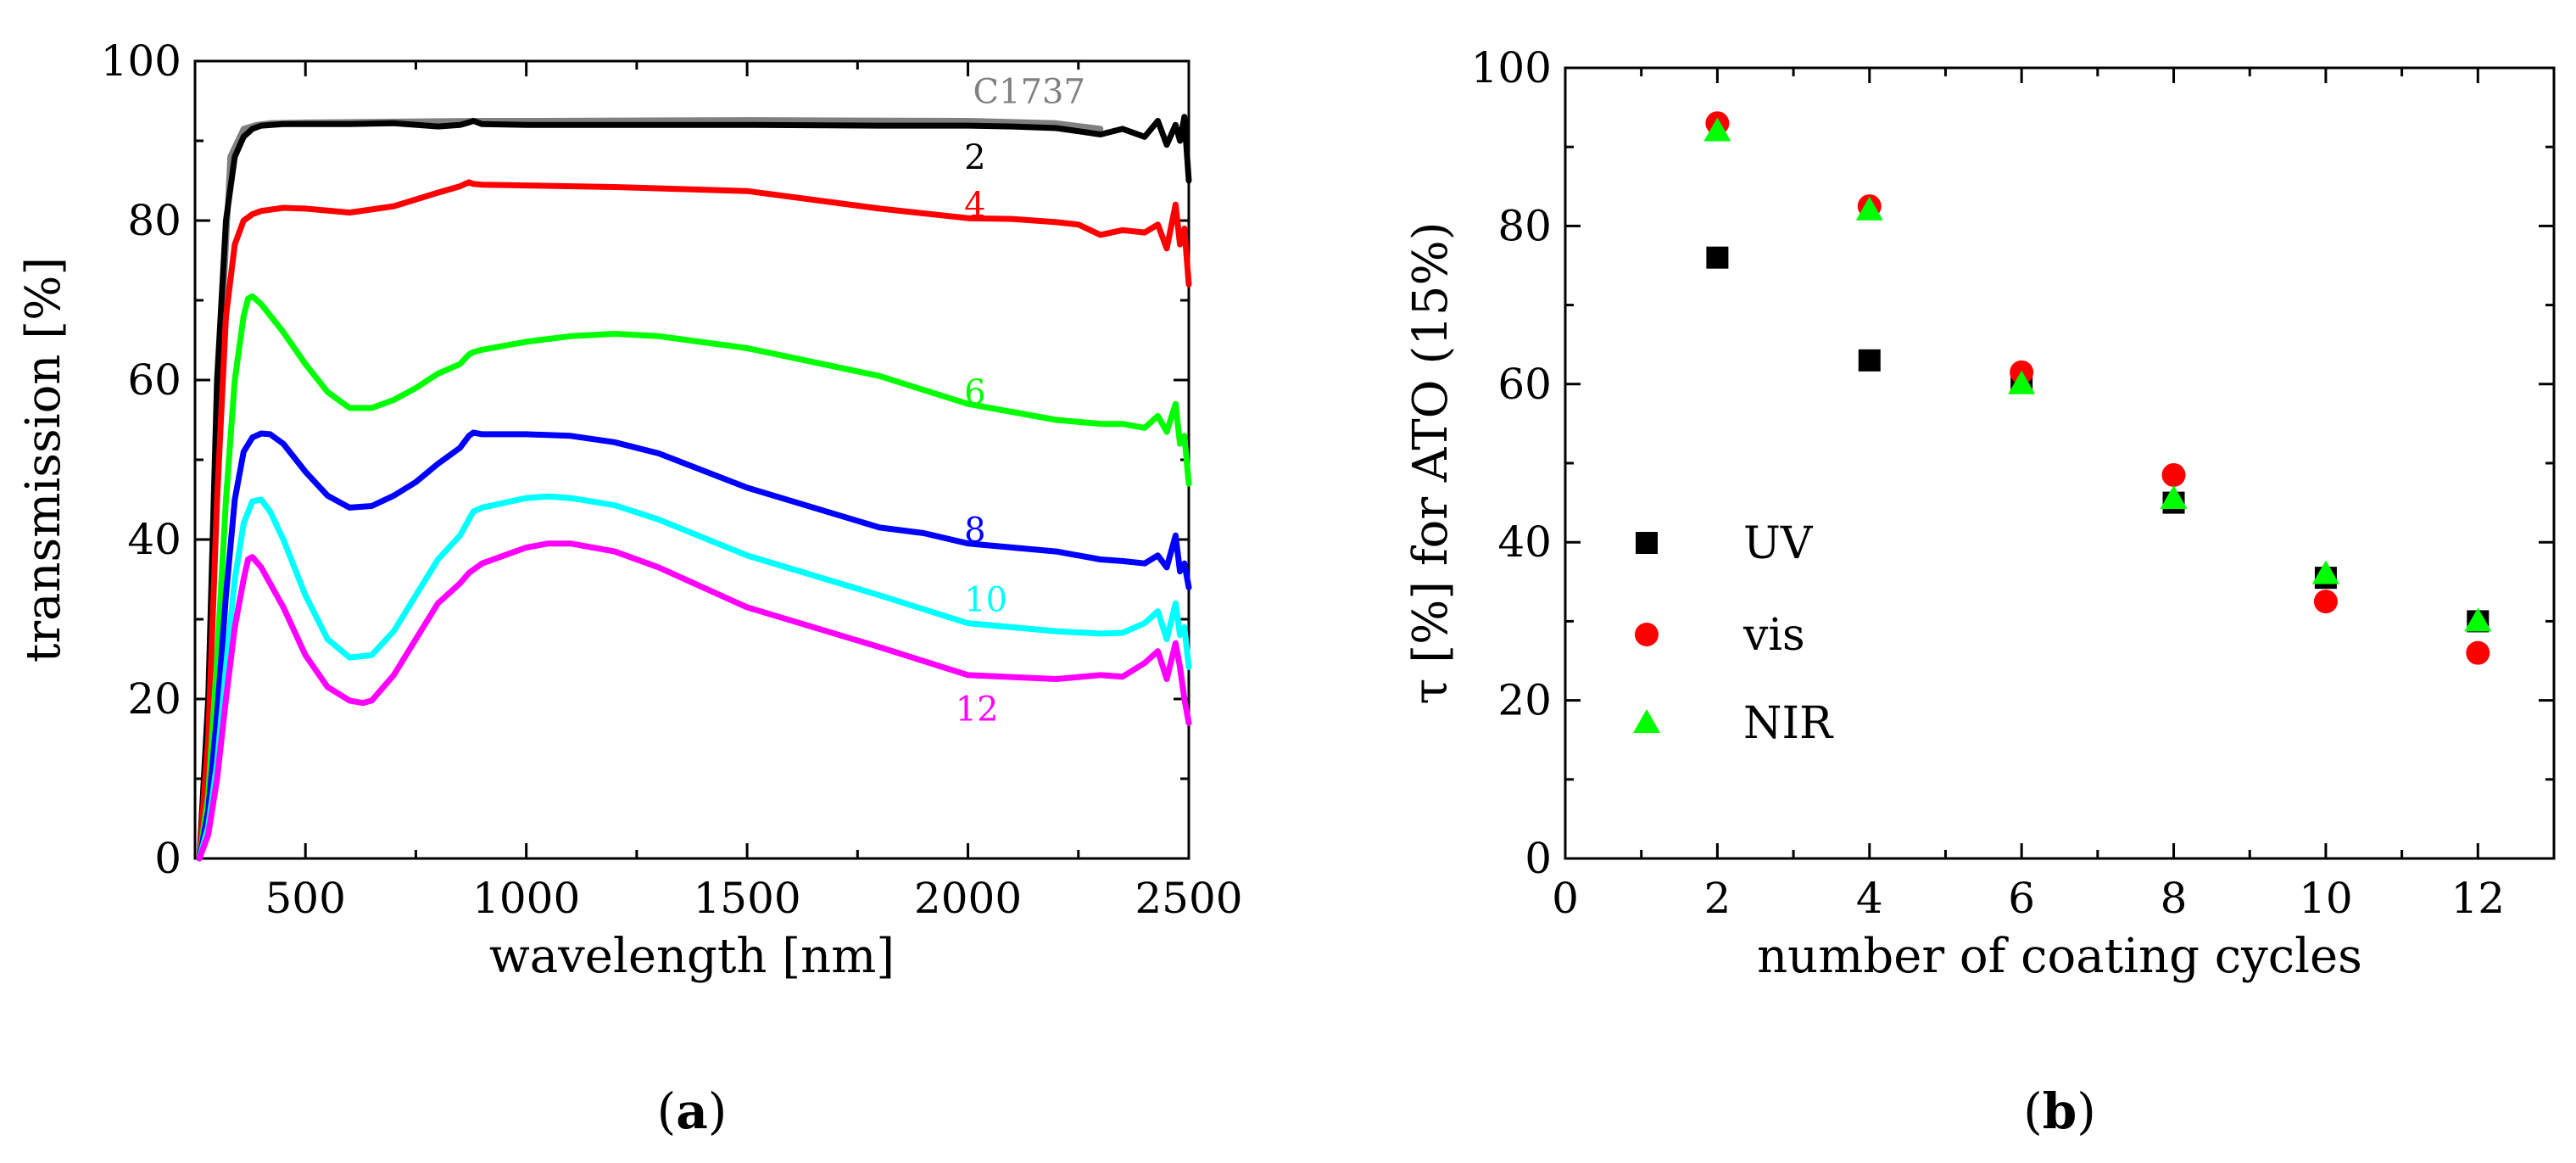  Describe the element at coordinates (746, 898) in the screenshot. I see `x-tick-label: 1500` at that location.